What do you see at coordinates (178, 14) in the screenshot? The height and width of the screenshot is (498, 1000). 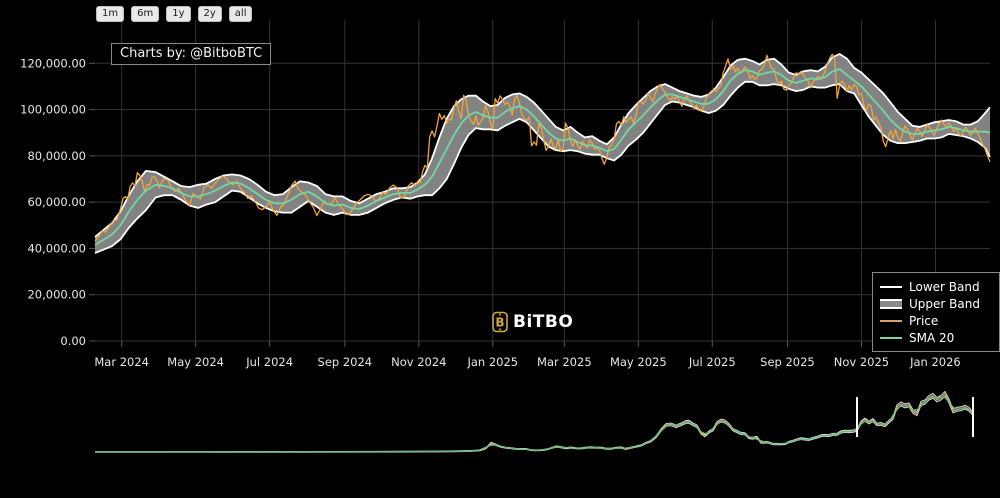 I see `range-button-1y: 1y` at bounding box center [178, 14].